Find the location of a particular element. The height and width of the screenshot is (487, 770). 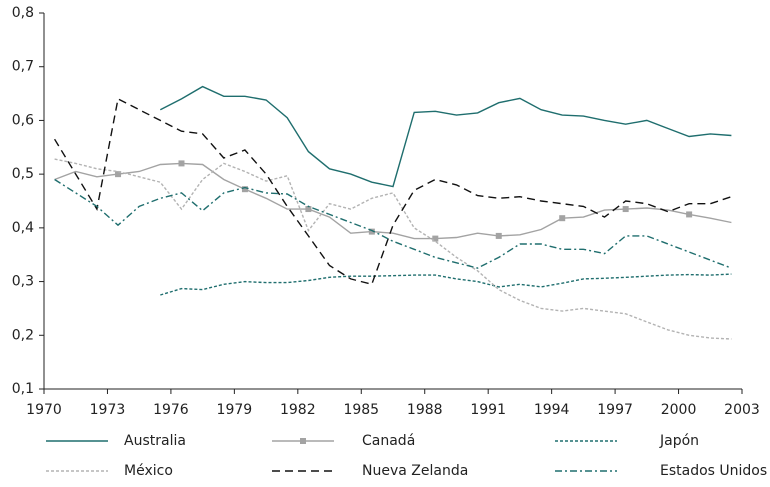

legend-label: Australia is located at coordinates (155, 441).